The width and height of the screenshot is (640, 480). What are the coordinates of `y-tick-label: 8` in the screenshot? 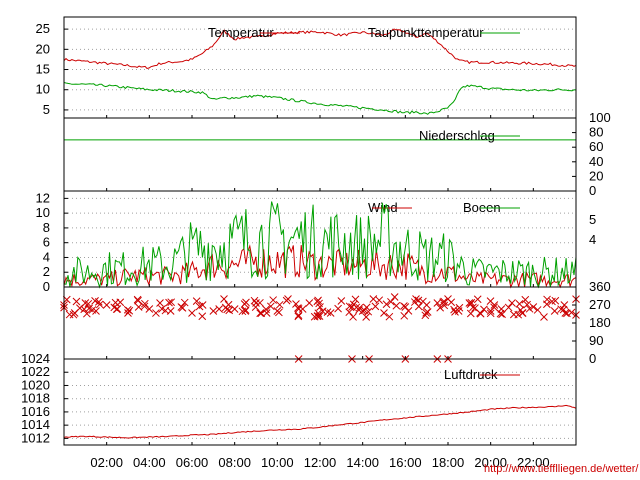 It's located at (46, 227).